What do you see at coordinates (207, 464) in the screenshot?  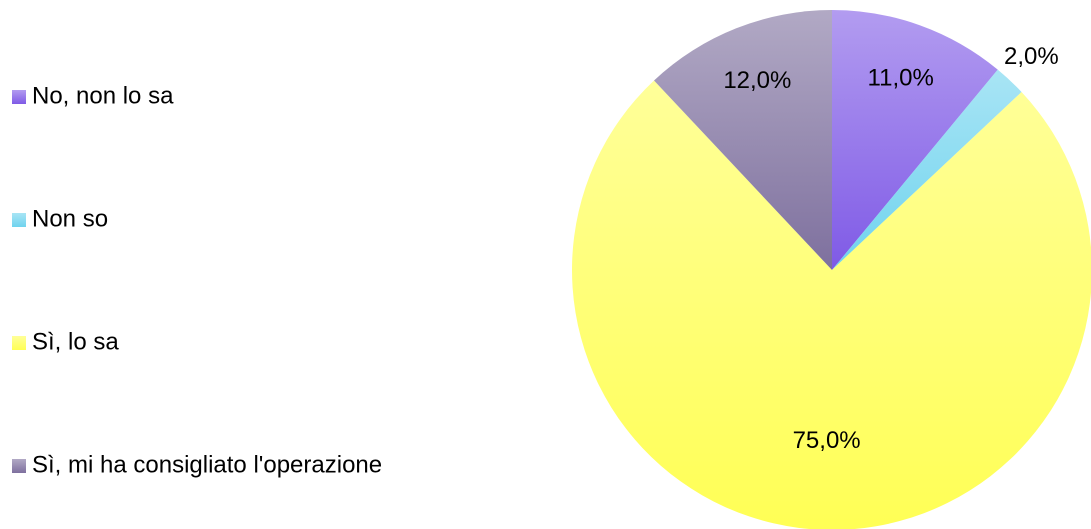 I see `legend-label: Sì, mi ha consigliato l'operazione` at bounding box center [207, 464].